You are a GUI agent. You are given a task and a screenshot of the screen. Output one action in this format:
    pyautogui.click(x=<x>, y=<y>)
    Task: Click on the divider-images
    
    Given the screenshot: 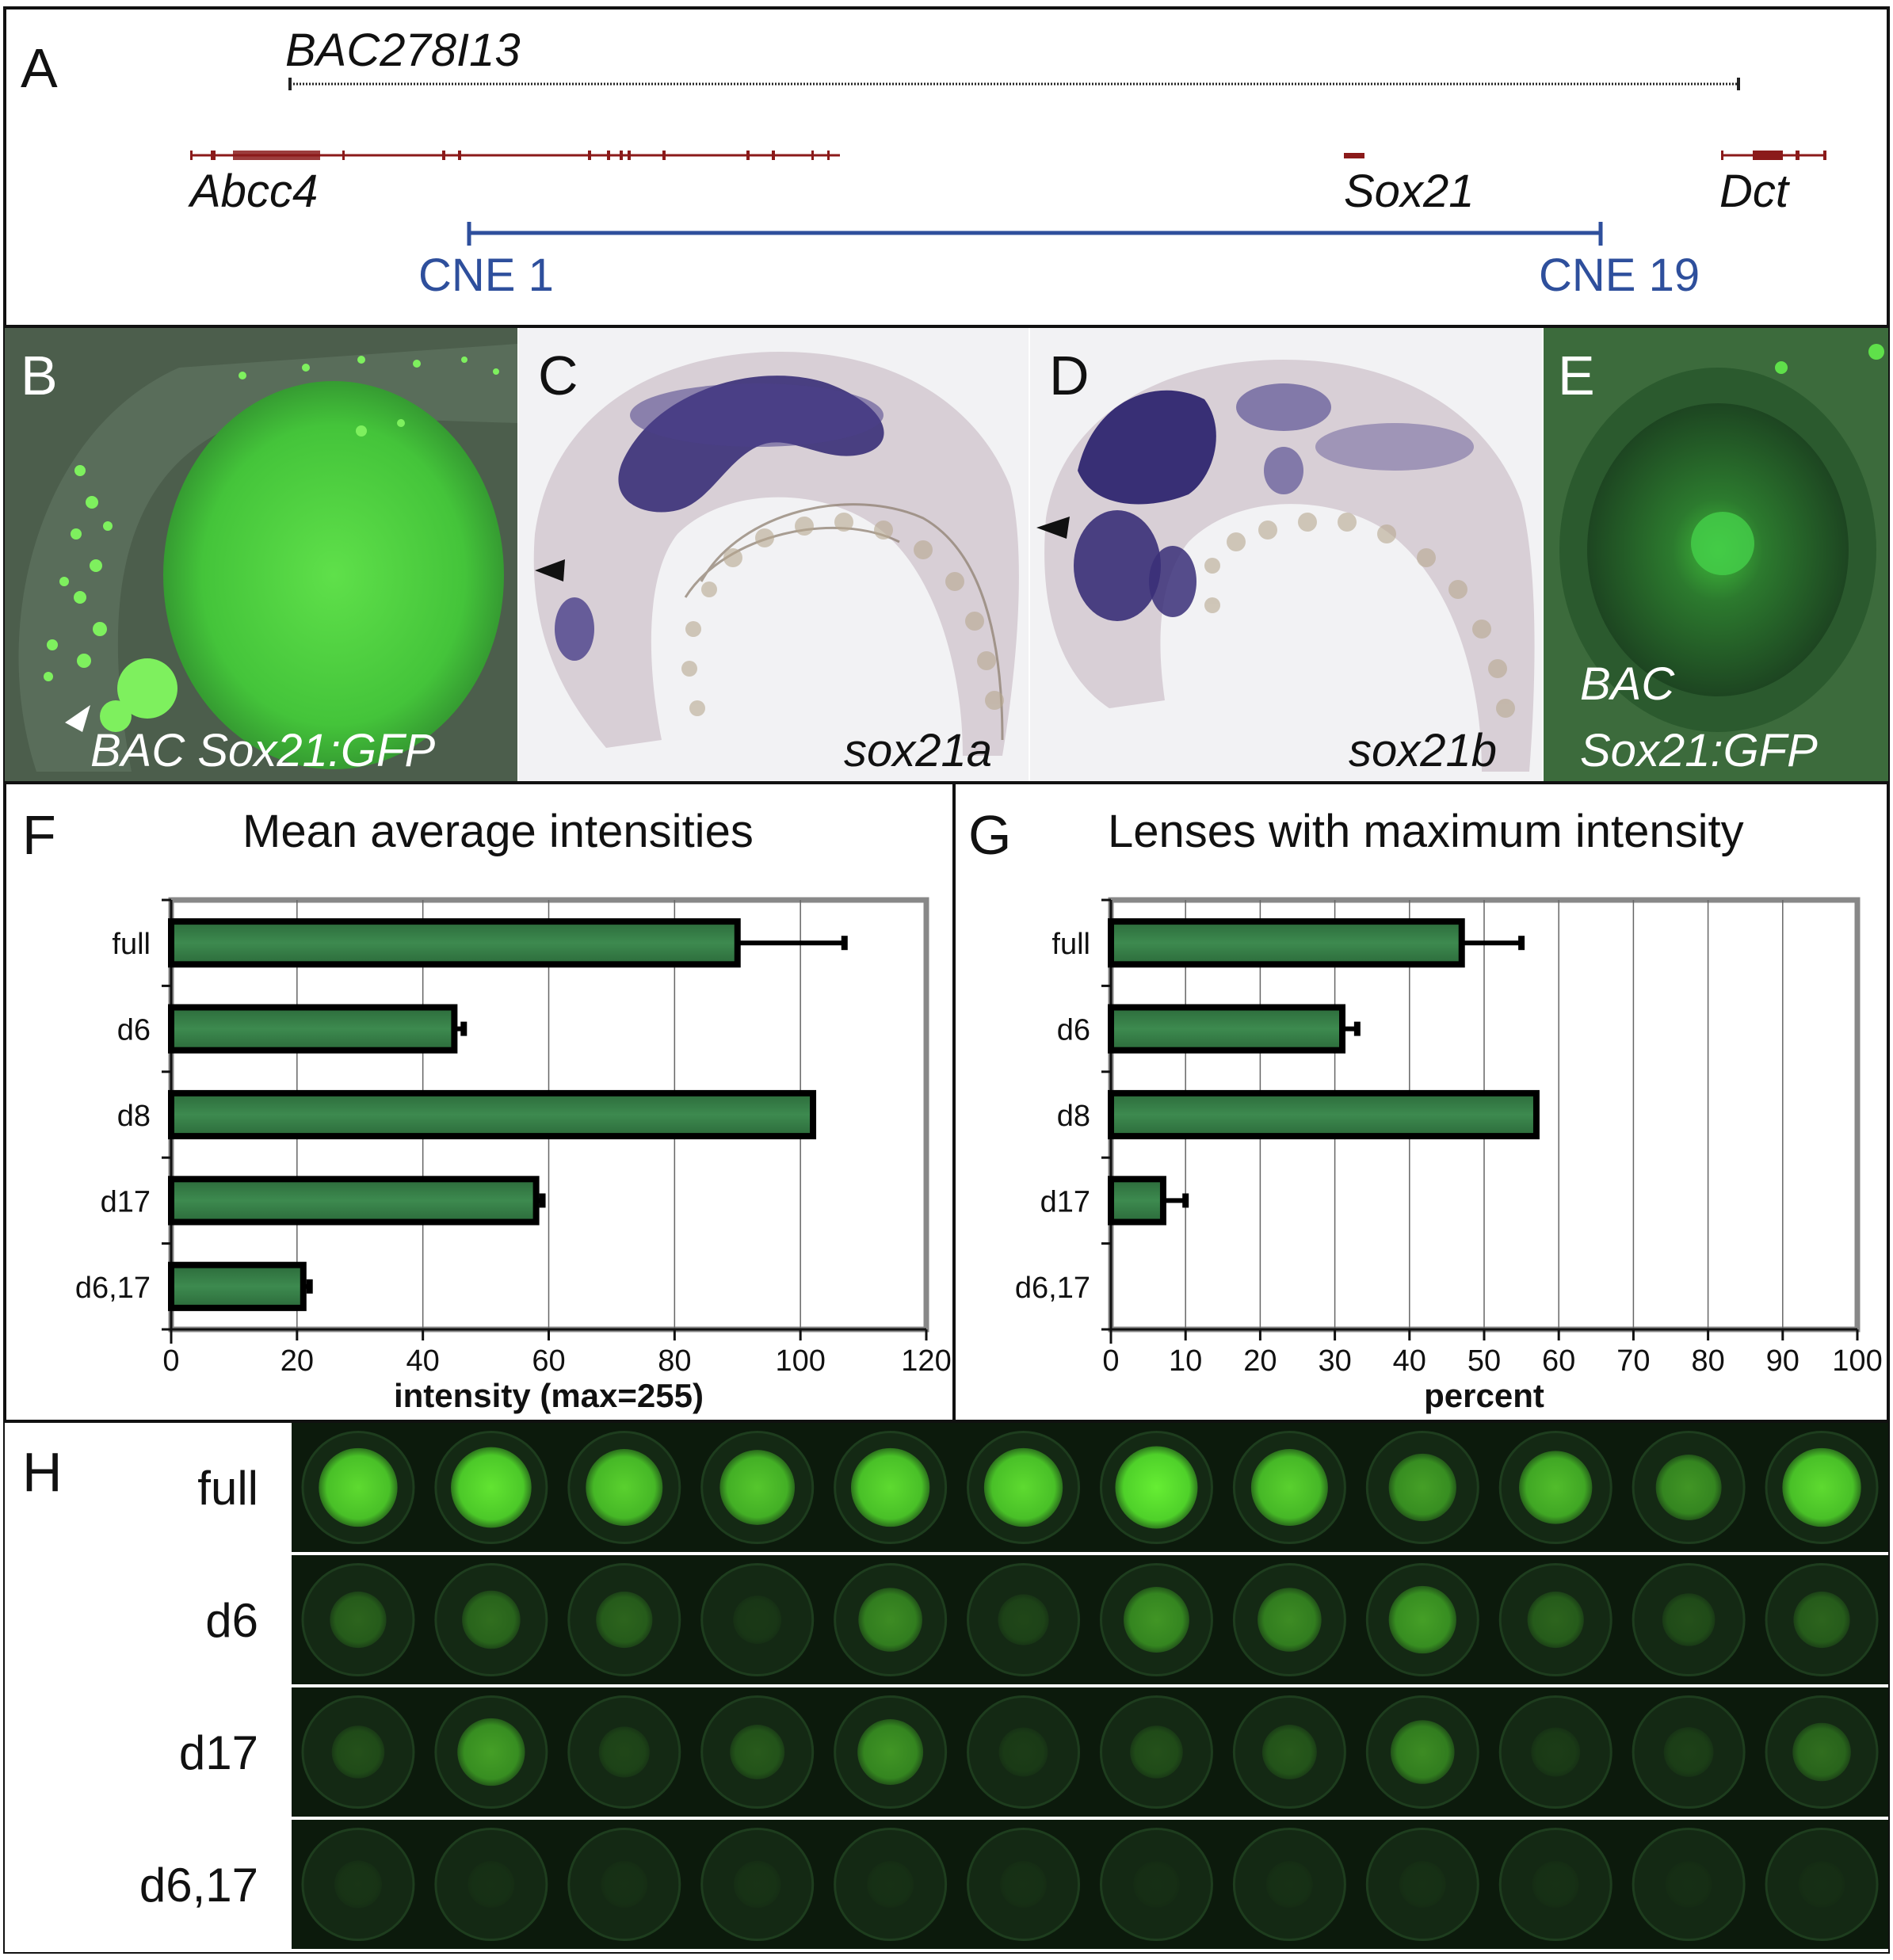 What is the action you would take?
    pyautogui.click(x=946, y=782)
    